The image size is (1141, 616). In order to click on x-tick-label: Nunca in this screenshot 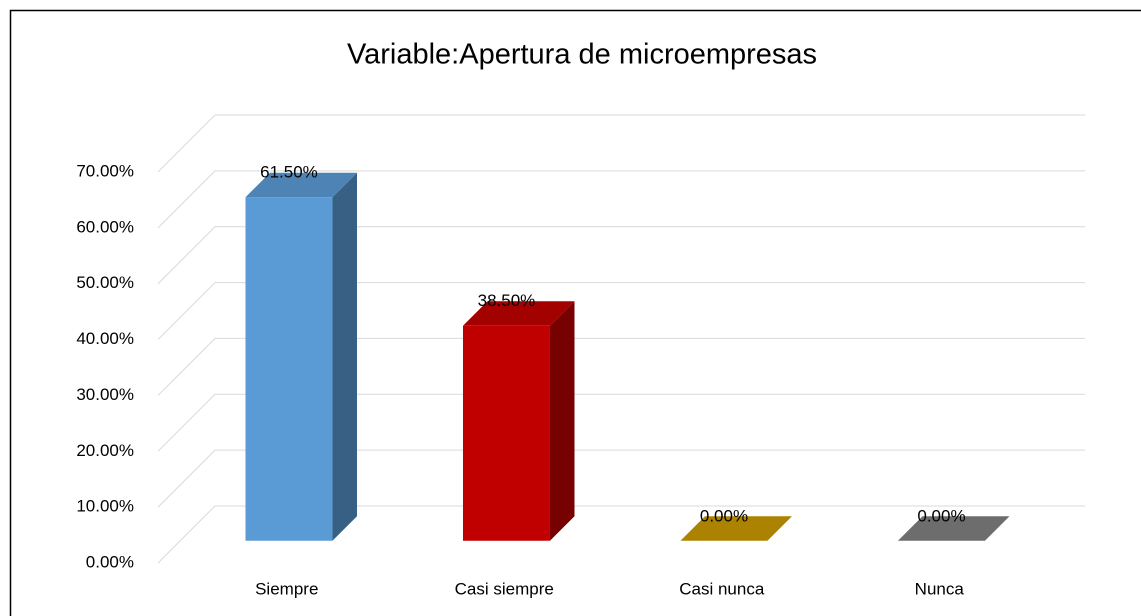, I will do `click(940, 588)`.